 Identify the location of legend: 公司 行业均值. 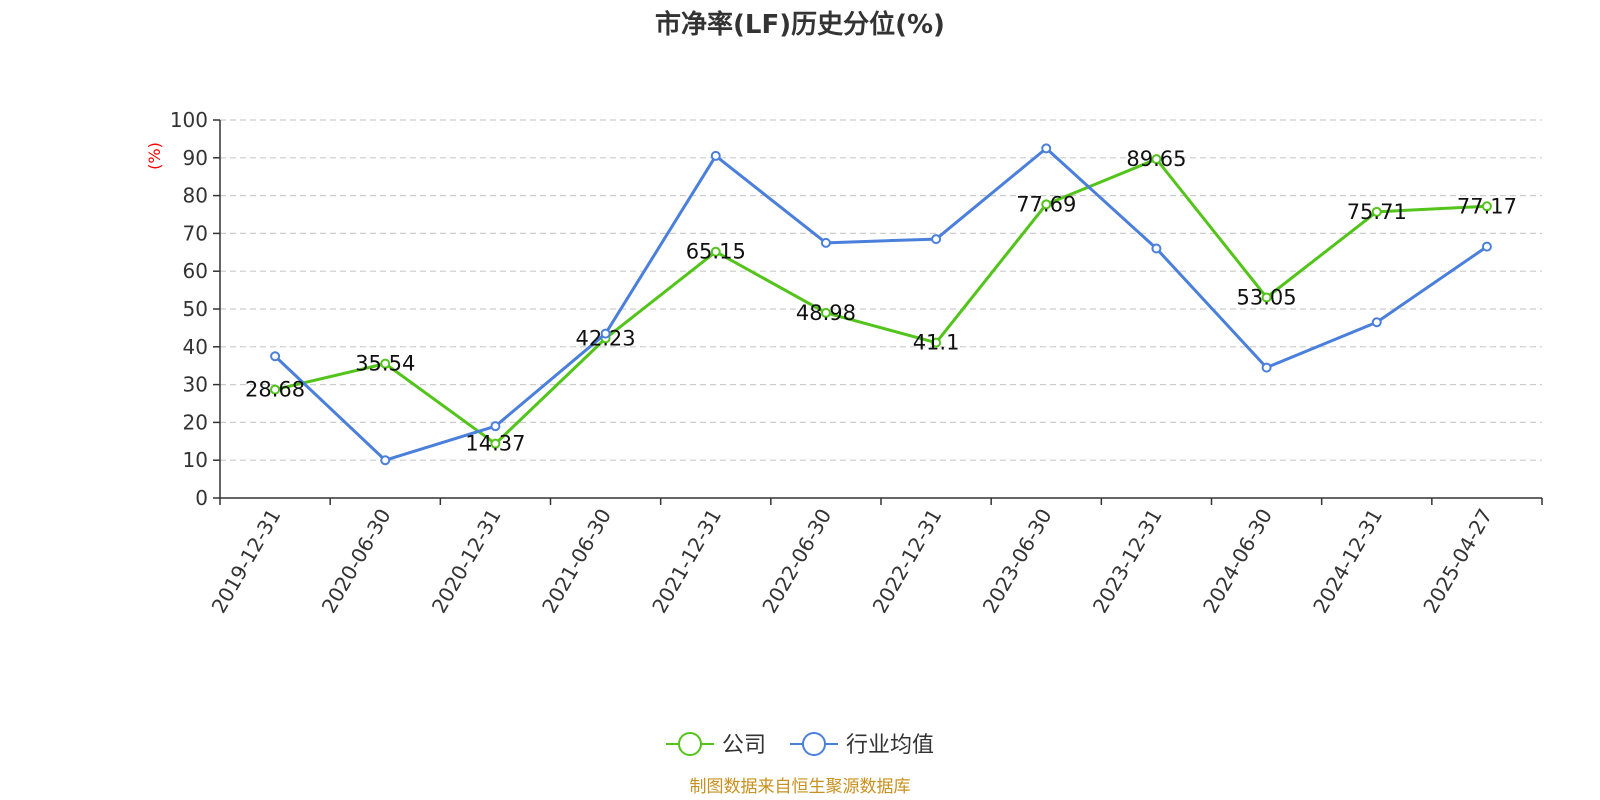
(799, 745).